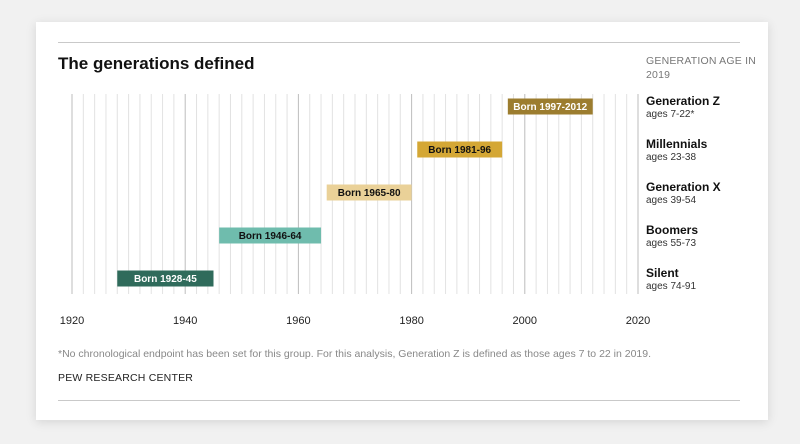  What do you see at coordinates (399, 400) in the screenshot?
I see `bottom-divider` at bounding box center [399, 400].